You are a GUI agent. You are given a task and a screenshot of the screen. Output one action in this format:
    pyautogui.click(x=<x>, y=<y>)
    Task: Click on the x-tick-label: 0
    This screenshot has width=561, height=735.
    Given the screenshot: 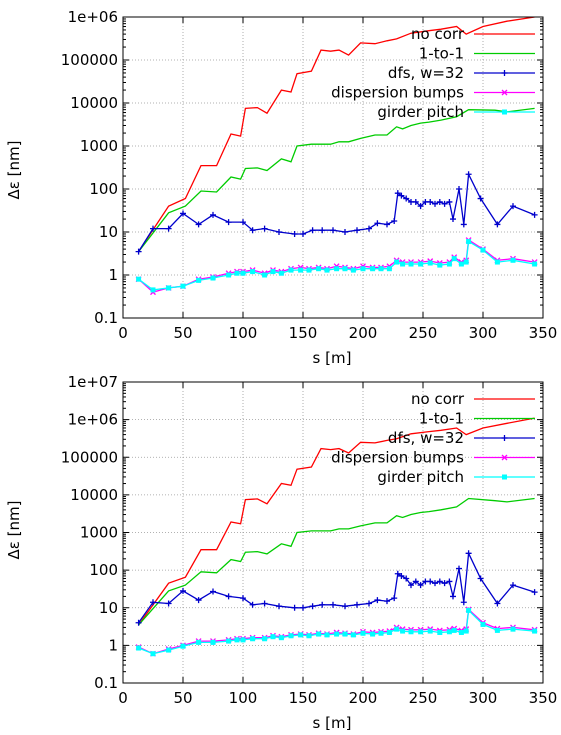 What is the action you would take?
    pyautogui.click(x=123, y=333)
    